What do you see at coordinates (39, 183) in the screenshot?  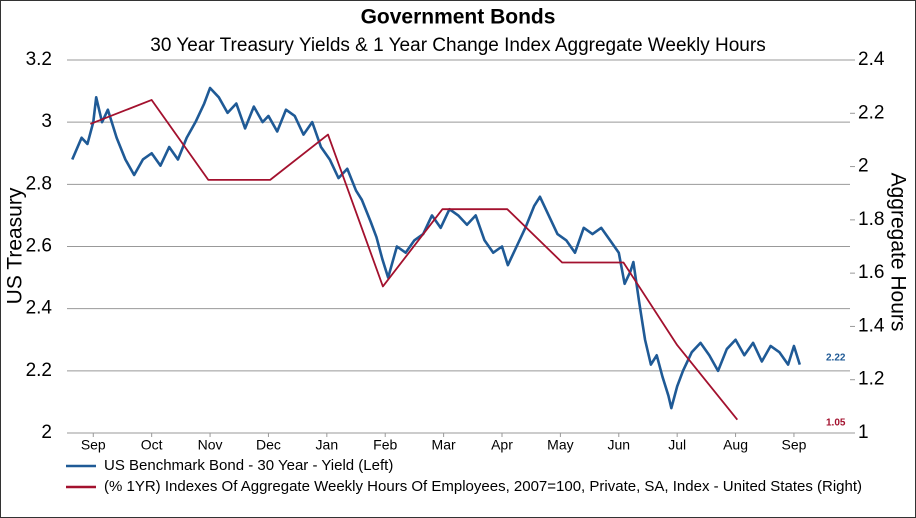 I see `y-tick-label: 2.8` at bounding box center [39, 183].